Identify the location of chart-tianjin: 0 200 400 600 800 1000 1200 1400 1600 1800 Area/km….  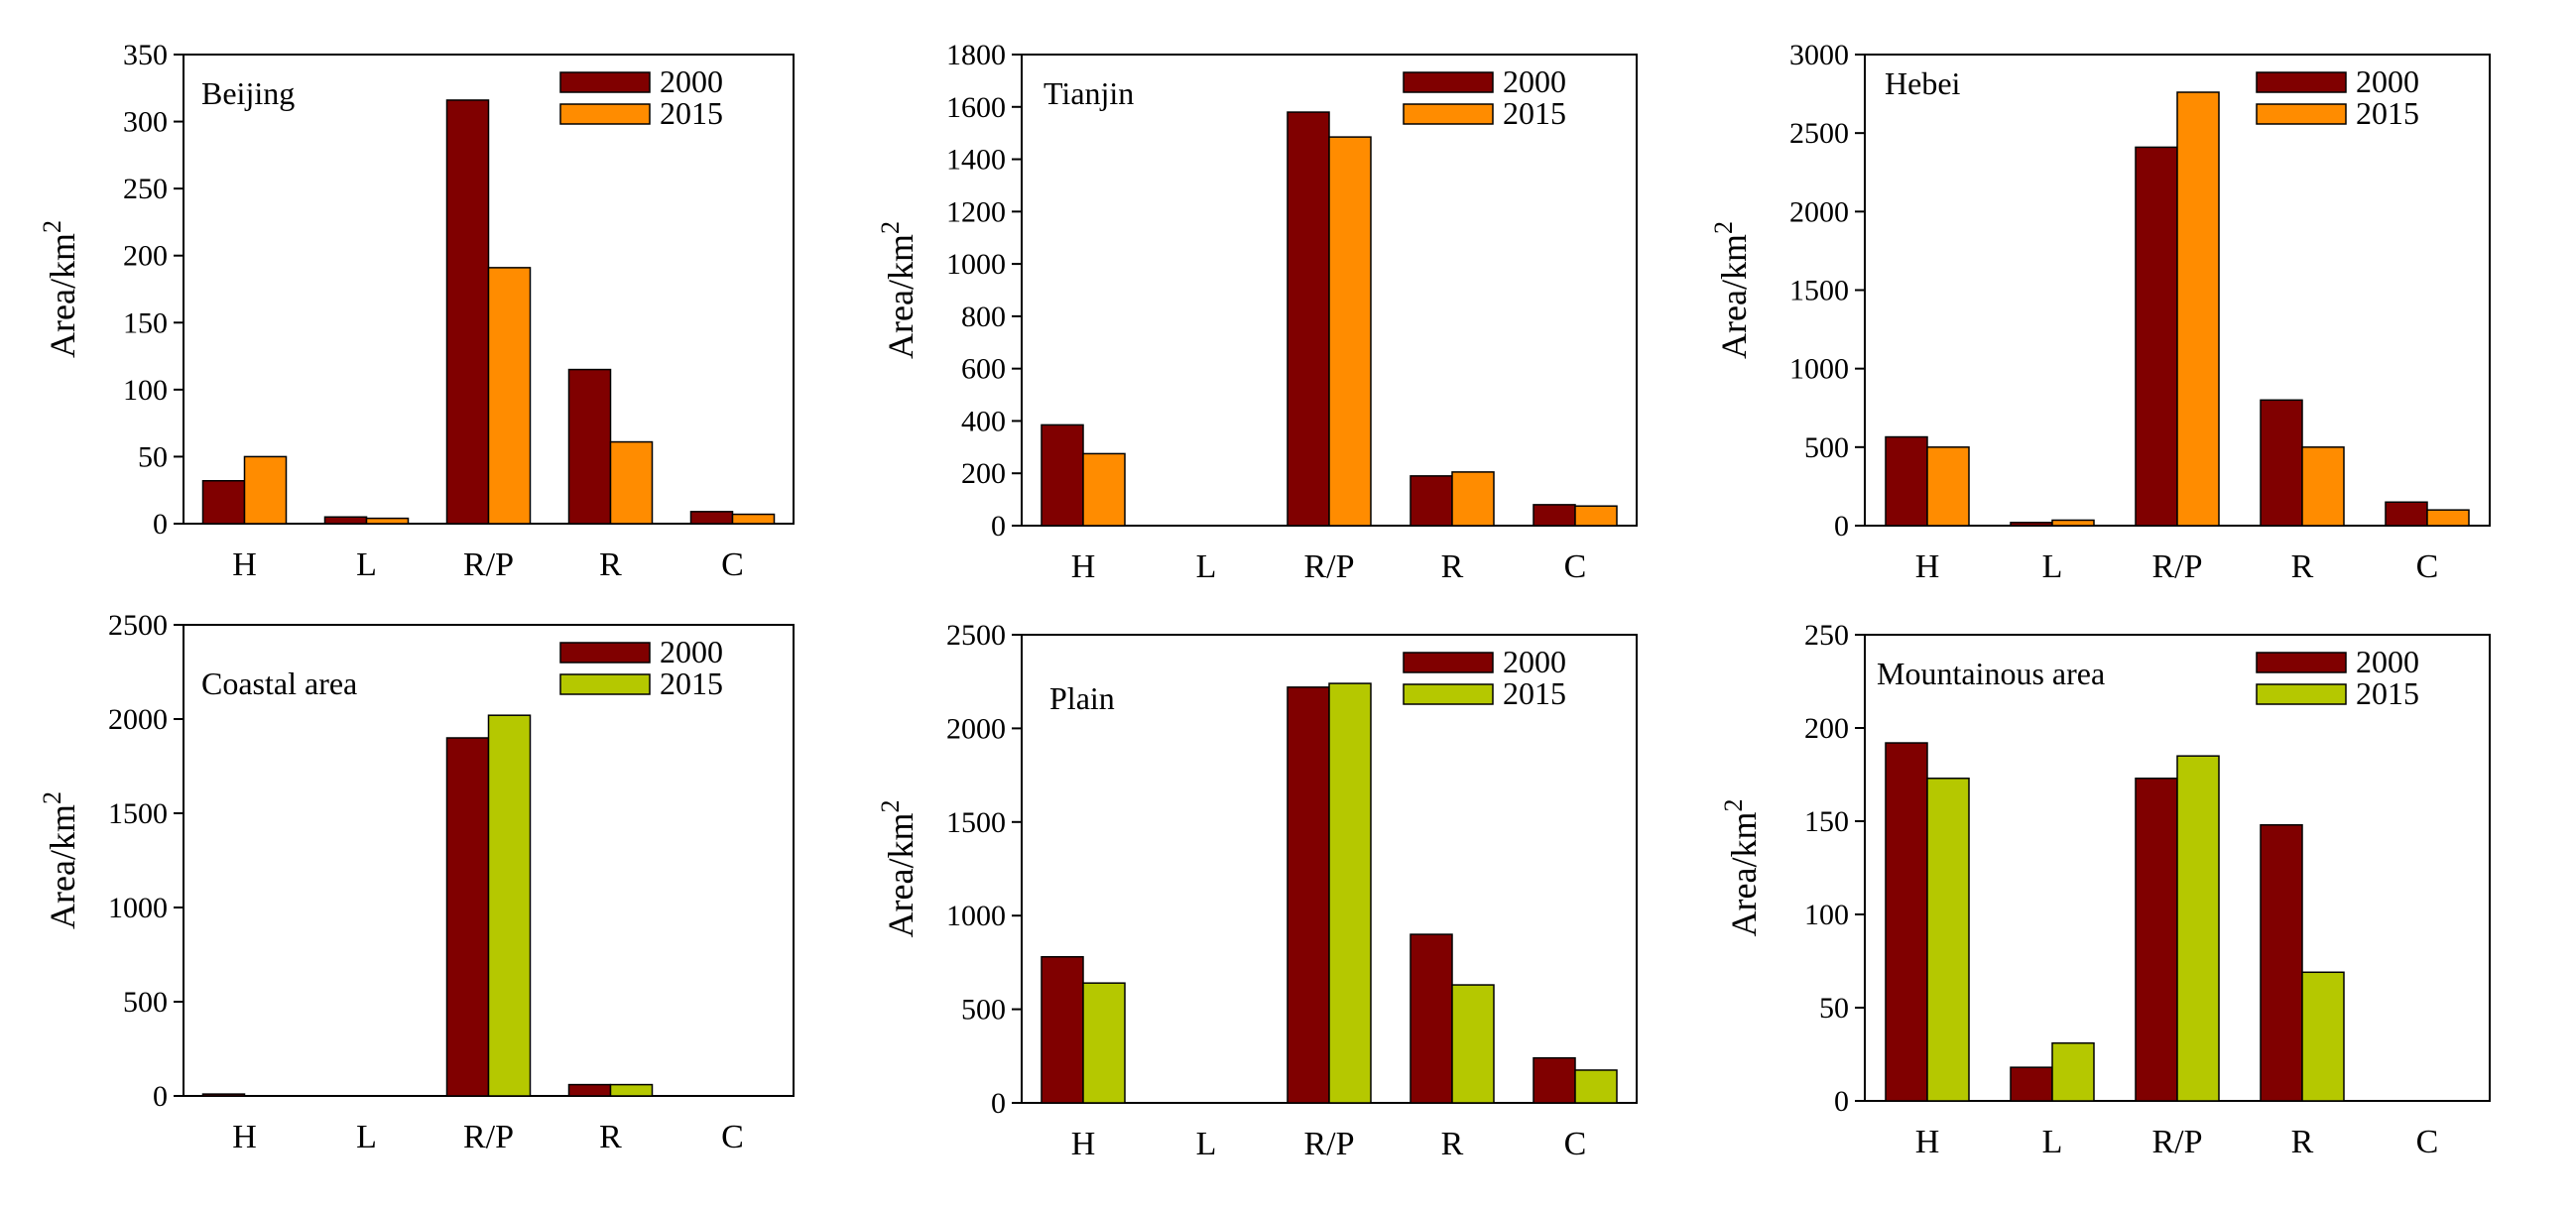
(1257, 312).